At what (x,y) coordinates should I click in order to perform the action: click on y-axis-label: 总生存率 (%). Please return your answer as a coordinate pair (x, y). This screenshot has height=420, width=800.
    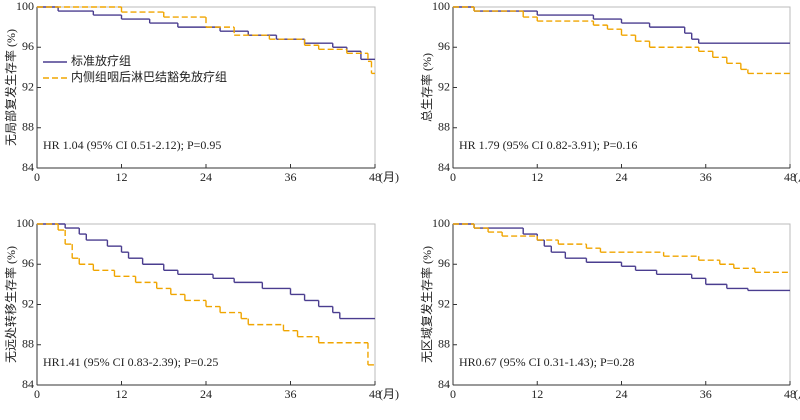
    Looking at the image, I should click on (426, 87).